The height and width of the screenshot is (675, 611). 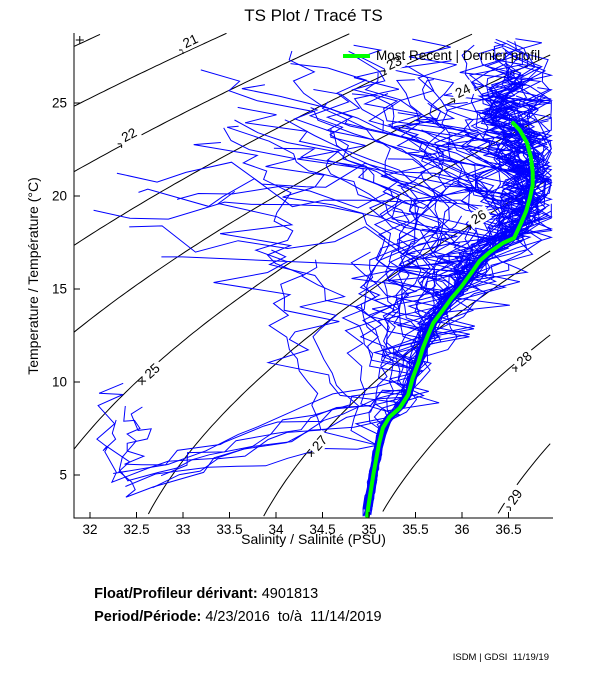 What do you see at coordinates (33, 276) in the screenshot?
I see `y-axis-label: Temperature / Température (°C)` at bounding box center [33, 276].